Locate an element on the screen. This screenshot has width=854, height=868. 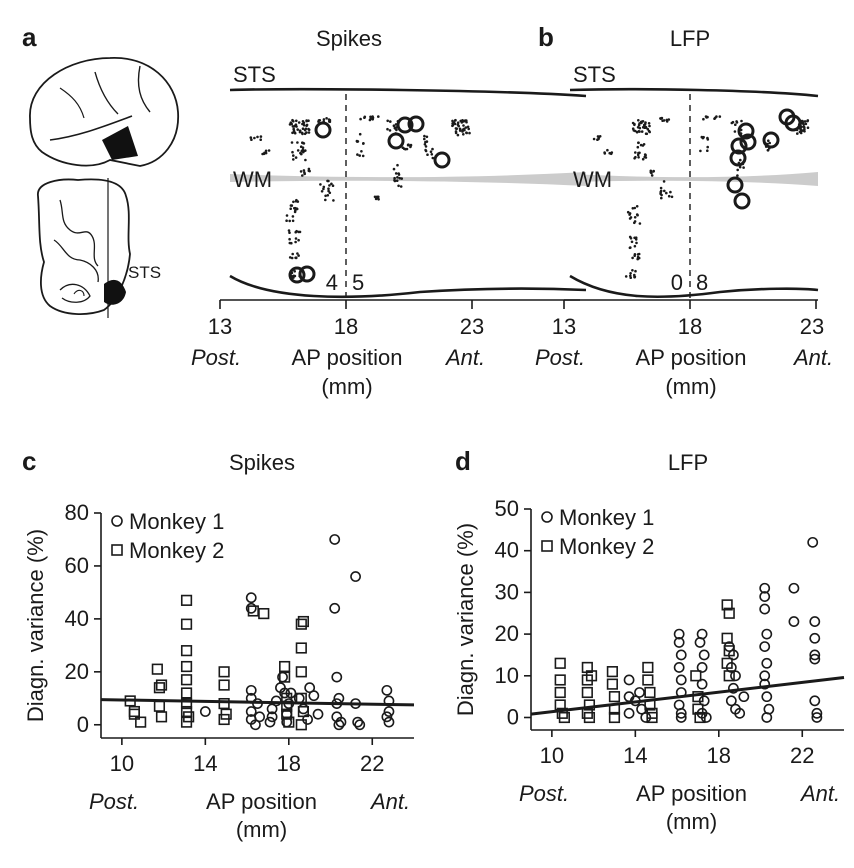
y-tick-label: 20 is located at coordinates (507, 633).